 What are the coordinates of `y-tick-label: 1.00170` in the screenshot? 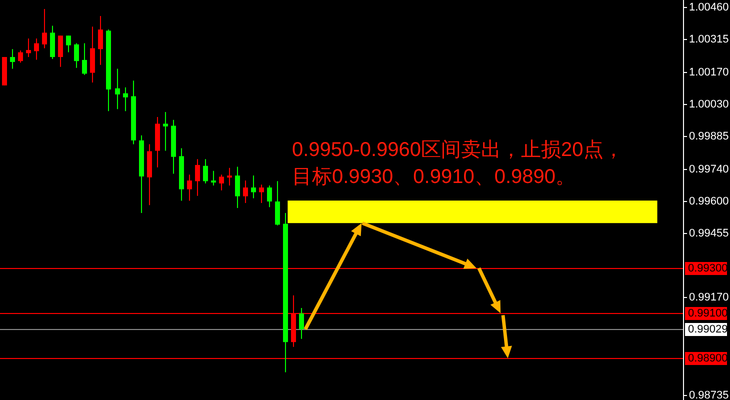 It's located at (709, 72).